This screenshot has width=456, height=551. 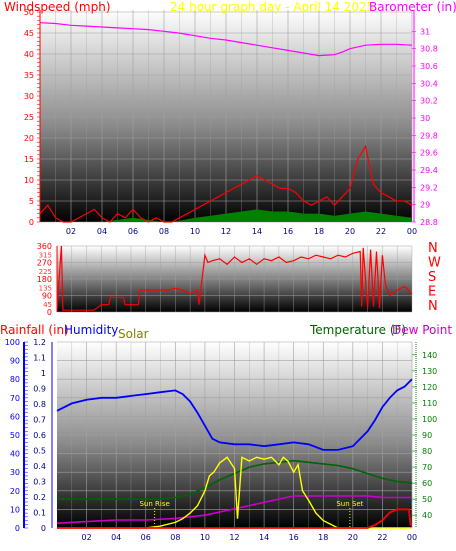 I want to click on lower-x-tick-label: 02, so click(x=86, y=537).